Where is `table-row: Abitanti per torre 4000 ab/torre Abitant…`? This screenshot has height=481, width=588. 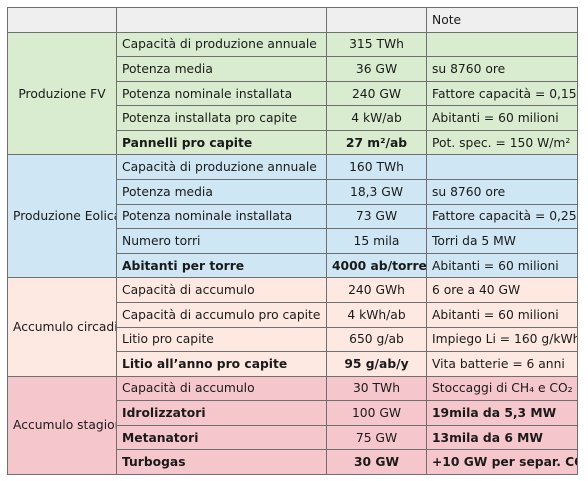
table-row: Abitanti per torre 4000 ab/torre Abitant… is located at coordinates (293, 265).